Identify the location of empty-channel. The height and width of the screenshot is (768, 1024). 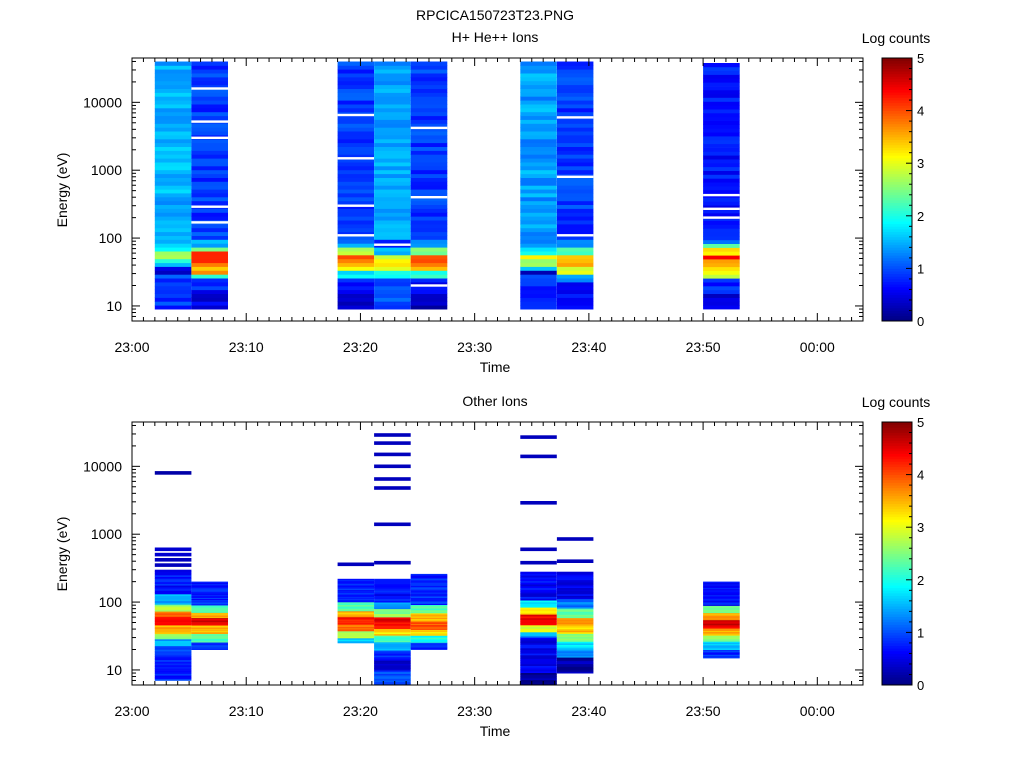
(575, 176).